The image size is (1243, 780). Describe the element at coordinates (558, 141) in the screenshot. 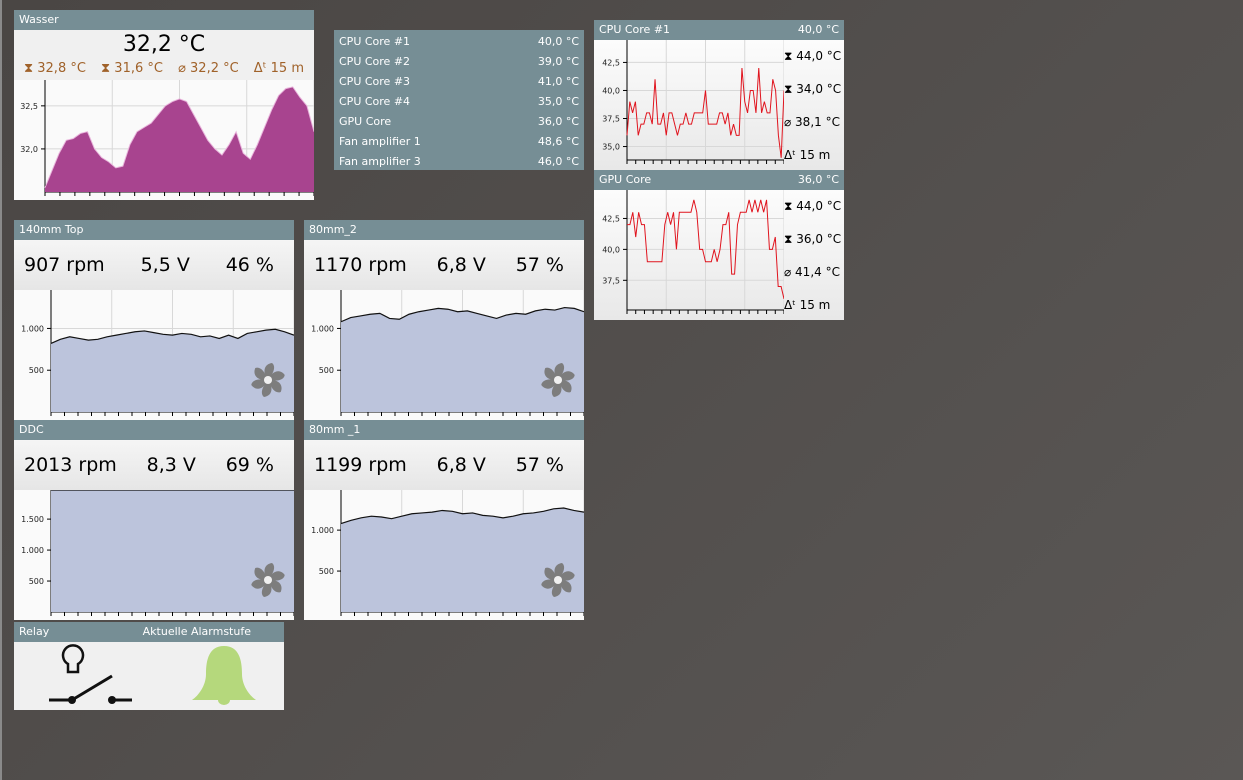

I see `sensor-value: 48,6 °C` at that location.